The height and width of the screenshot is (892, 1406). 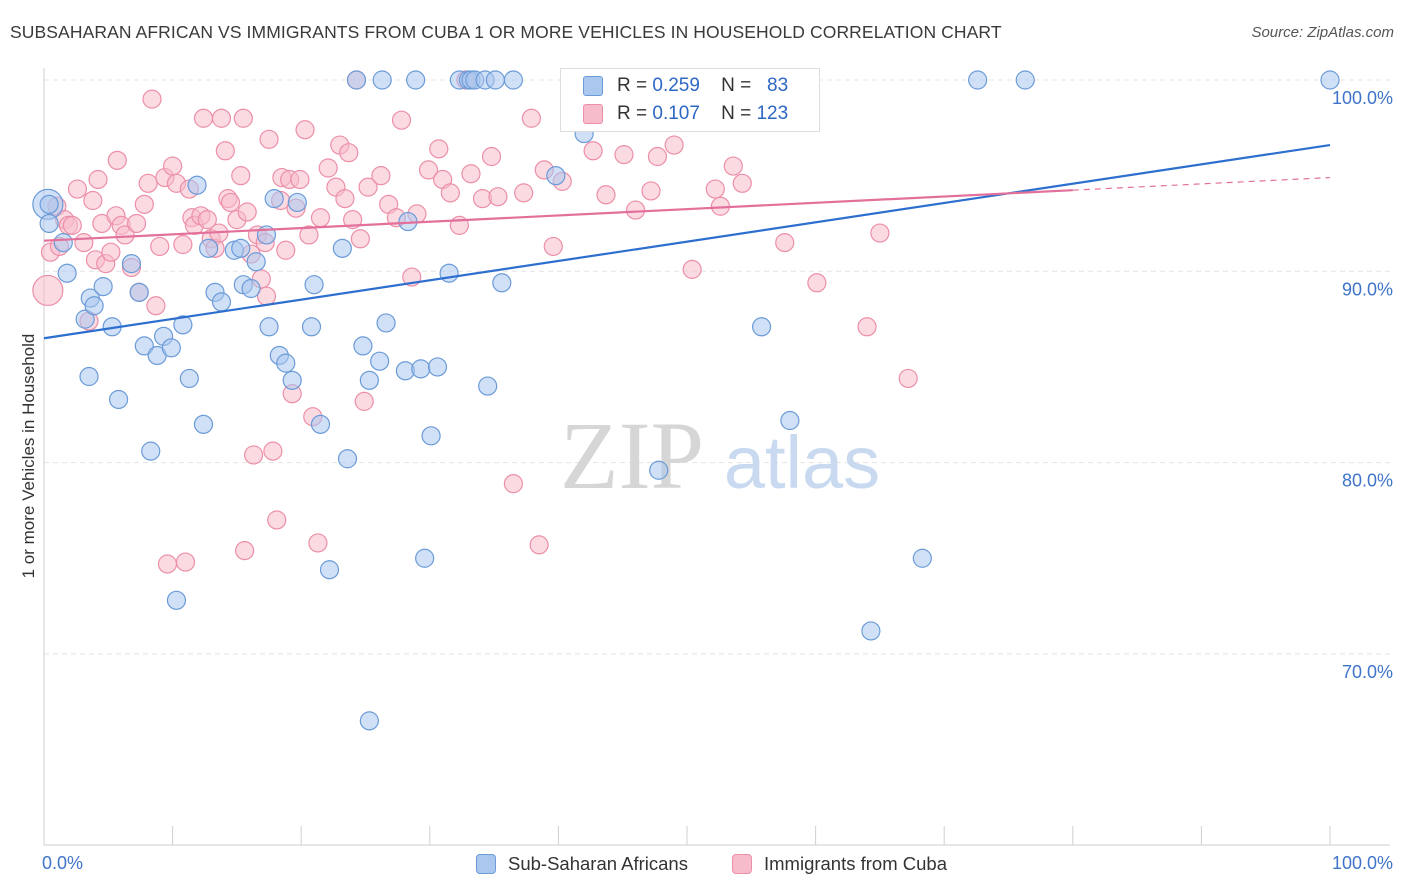 What do you see at coordinates (690, 100) in the screenshot?
I see `correlation-legend: R = 0.259 N = 83 R = 0.107 N = 123` at bounding box center [690, 100].